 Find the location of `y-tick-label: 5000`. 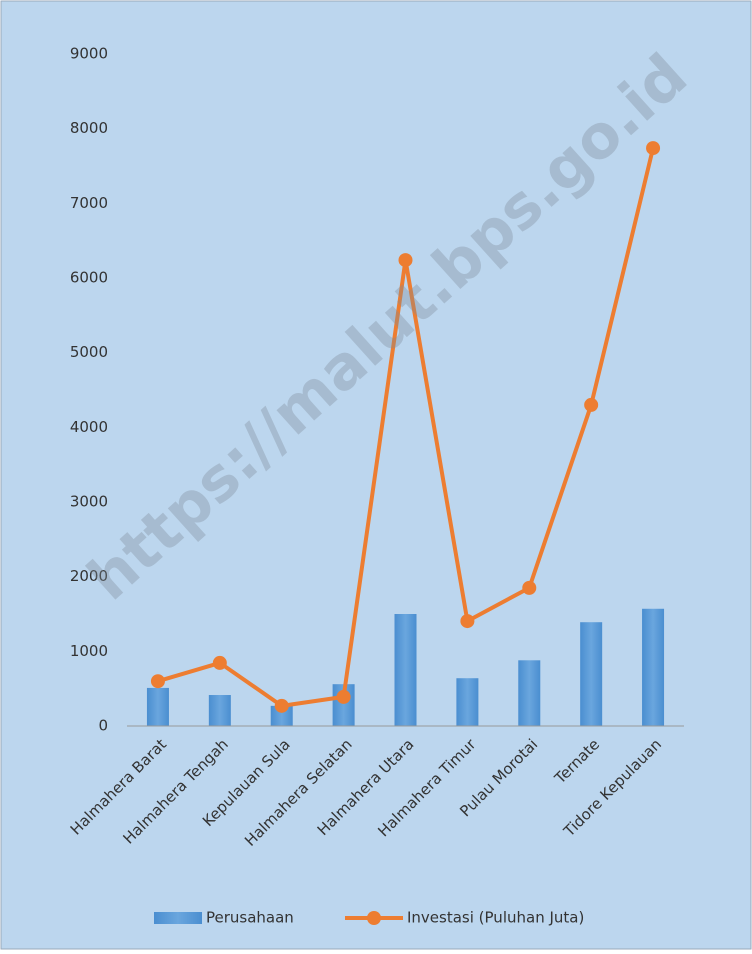

y-tick-label: 5000 is located at coordinates (89, 352).